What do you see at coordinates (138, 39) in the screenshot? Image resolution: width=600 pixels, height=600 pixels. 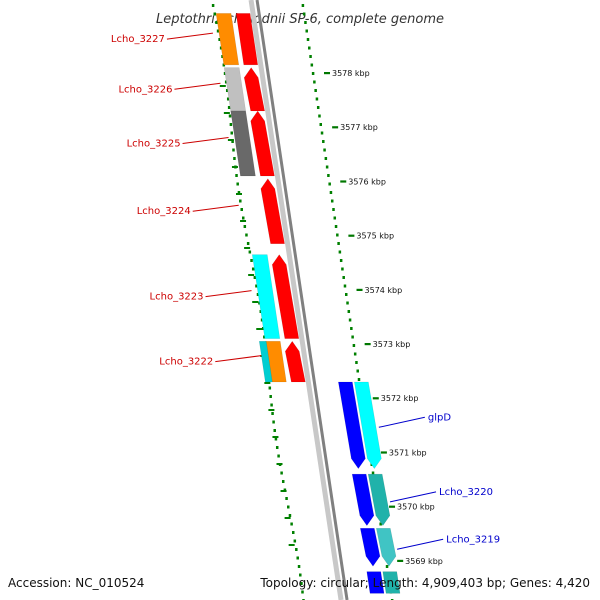 I see `gene-label: Lcho_3227` at bounding box center [138, 39].